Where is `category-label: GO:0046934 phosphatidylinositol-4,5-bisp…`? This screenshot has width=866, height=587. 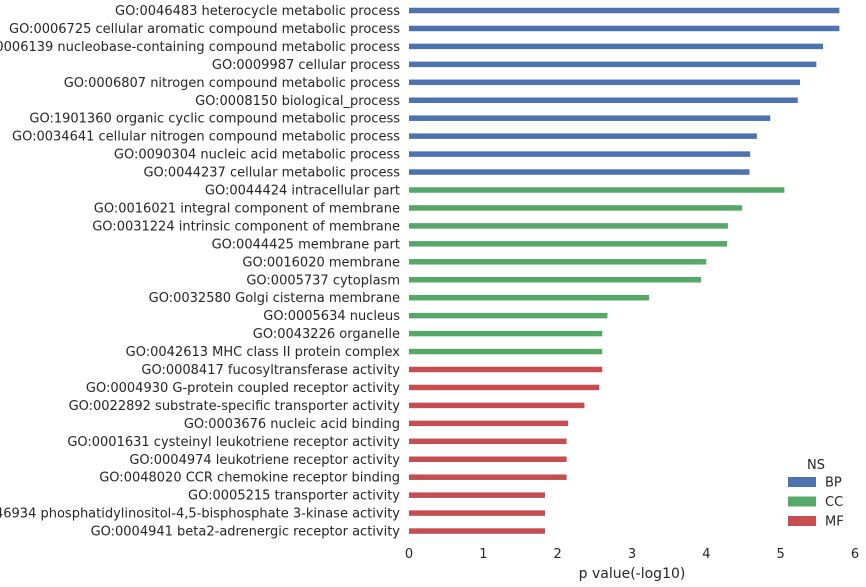 category-label: GO:0046934 phosphatidylinositol-4,5-bisp… is located at coordinates (200, 514).